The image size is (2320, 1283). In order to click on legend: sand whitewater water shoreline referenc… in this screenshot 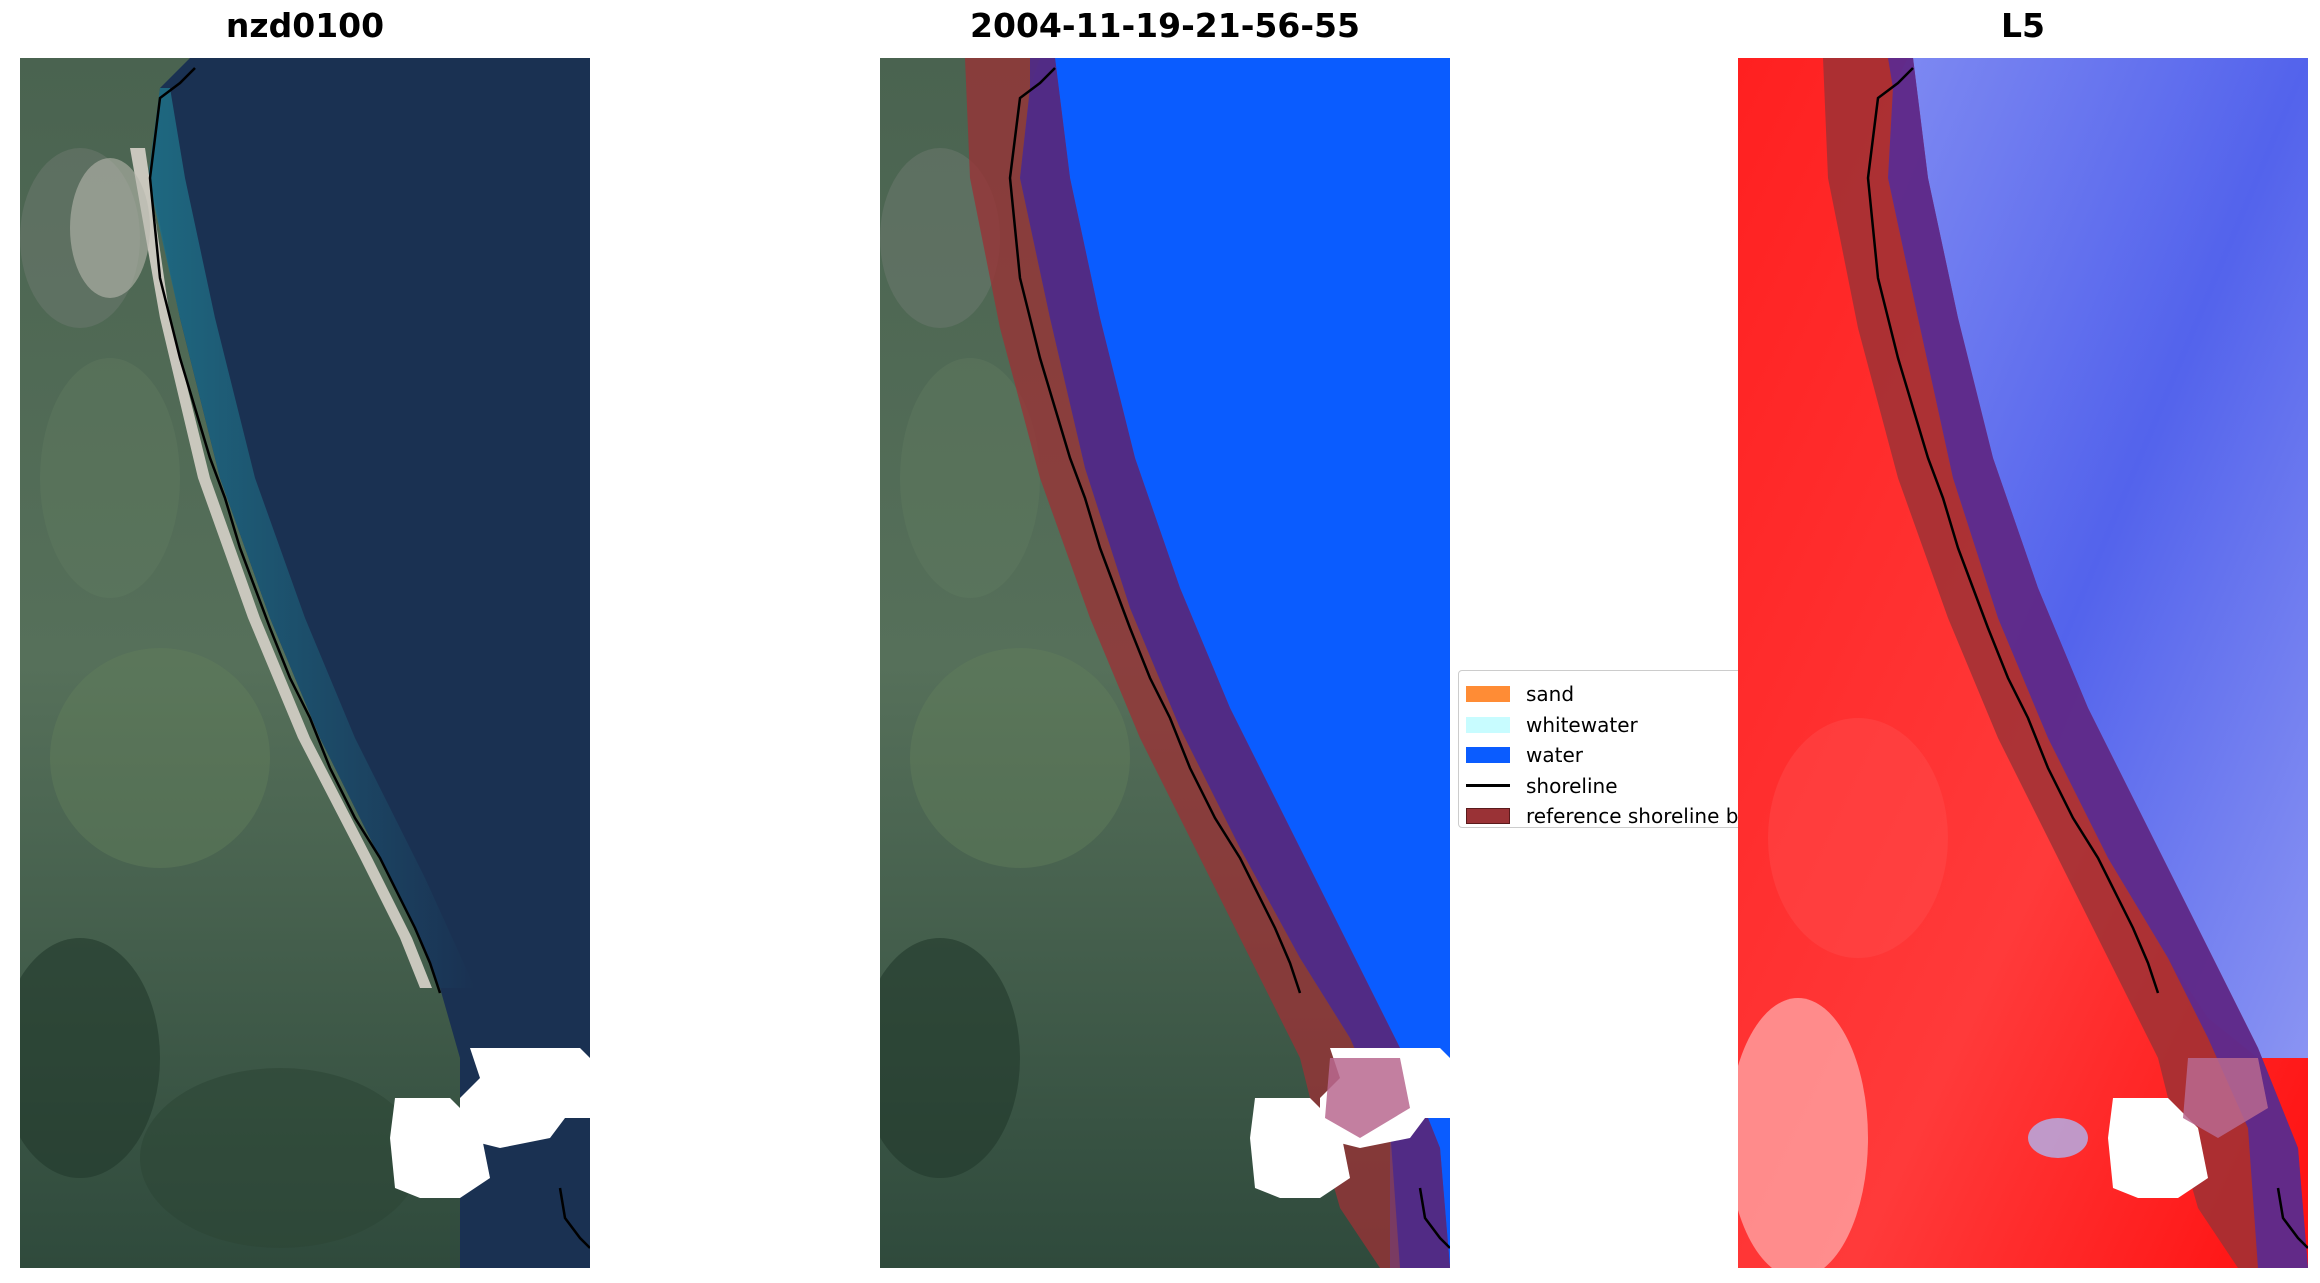, I will do `click(1602, 749)`.